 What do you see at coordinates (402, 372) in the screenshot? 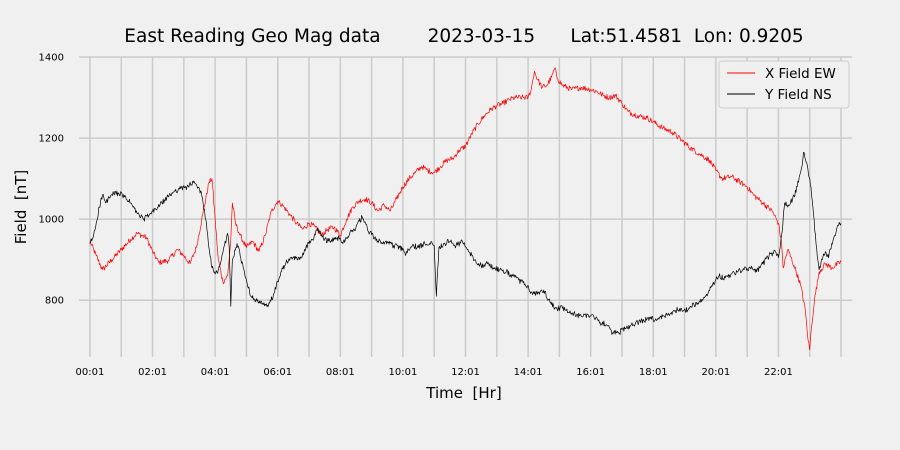
I see `x-tick-label: 10:01` at bounding box center [402, 372].